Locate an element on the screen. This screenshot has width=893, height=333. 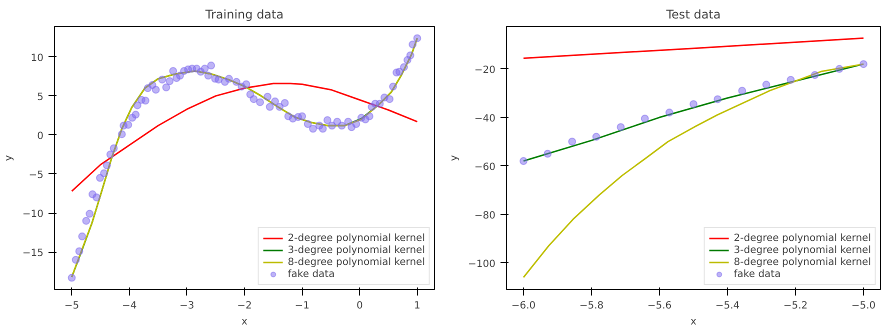
x-tick-label: −1 is located at coordinates (302, 306).